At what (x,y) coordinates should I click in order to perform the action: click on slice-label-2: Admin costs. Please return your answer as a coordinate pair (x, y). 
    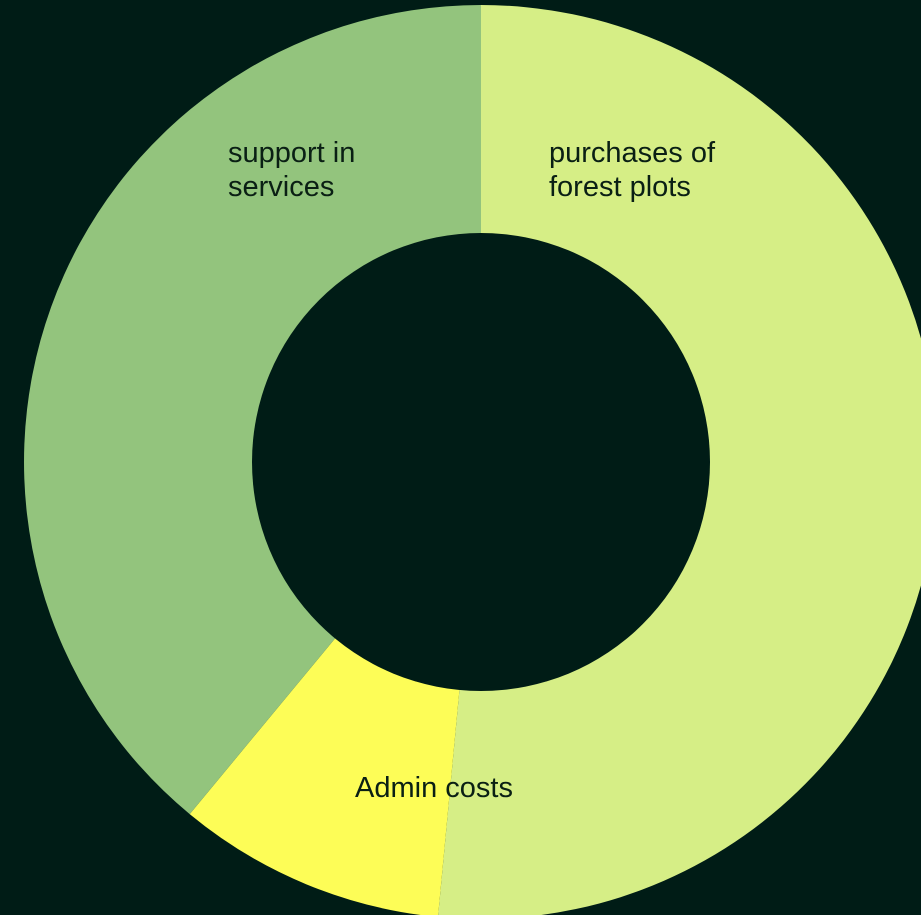
    Looking at the image, I should click on (434, 788).